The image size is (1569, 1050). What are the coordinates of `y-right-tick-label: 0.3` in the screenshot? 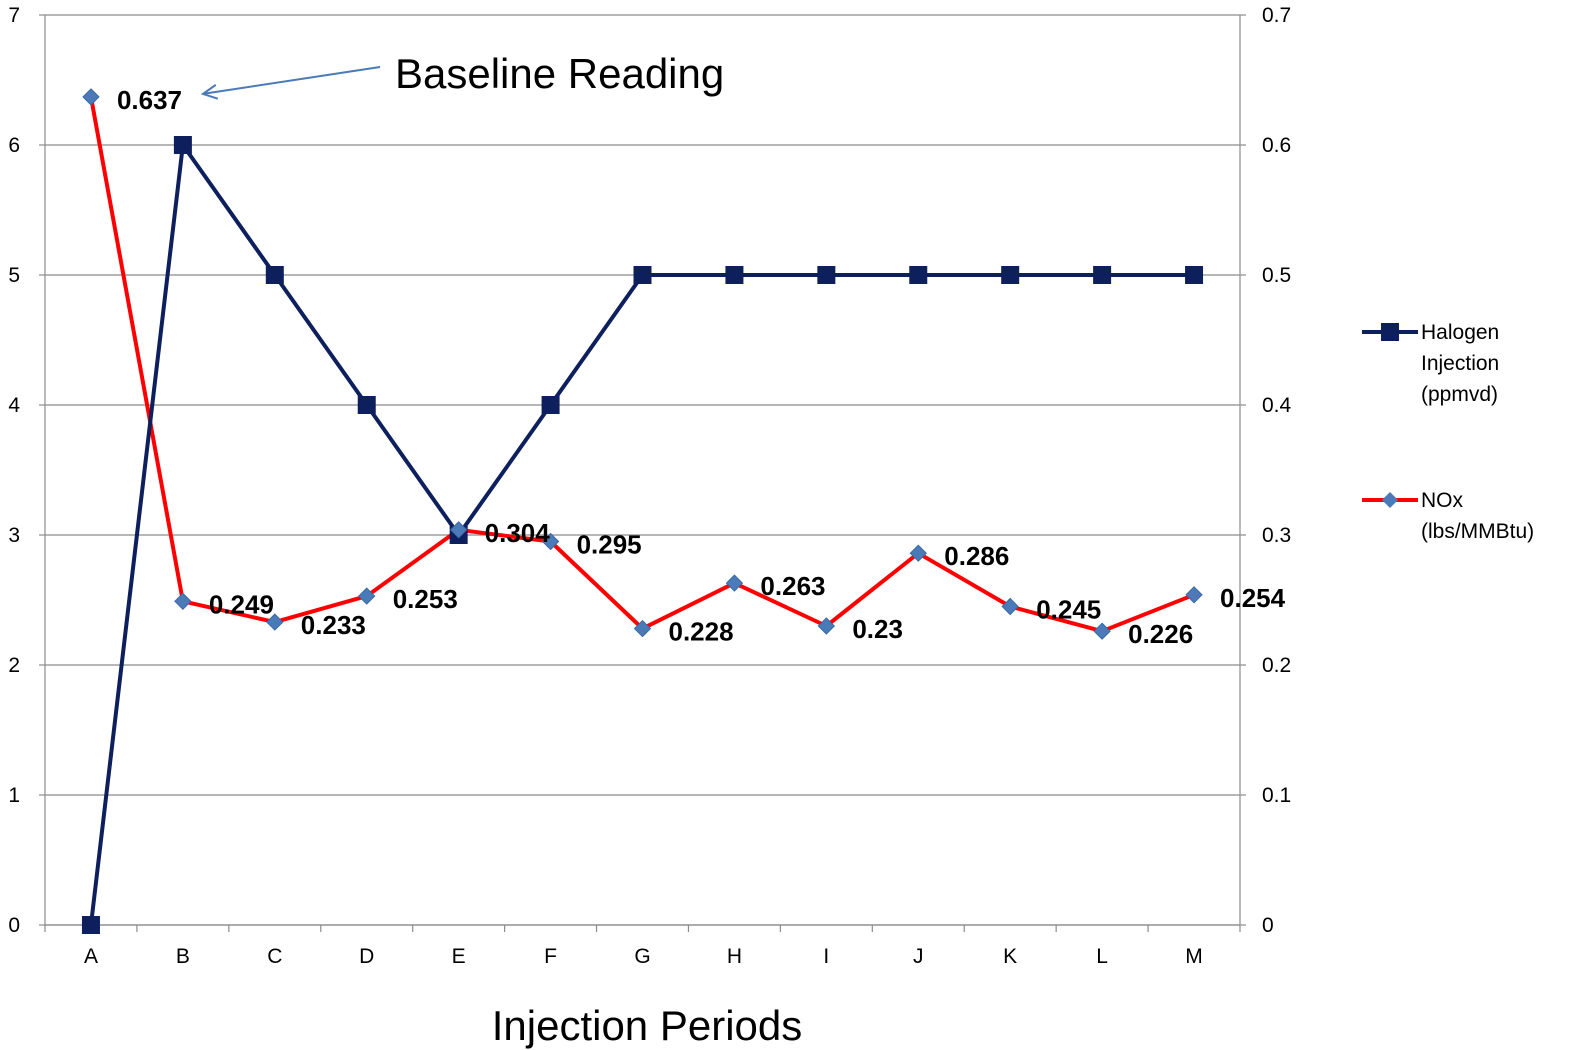 It's located at (1276, 535).